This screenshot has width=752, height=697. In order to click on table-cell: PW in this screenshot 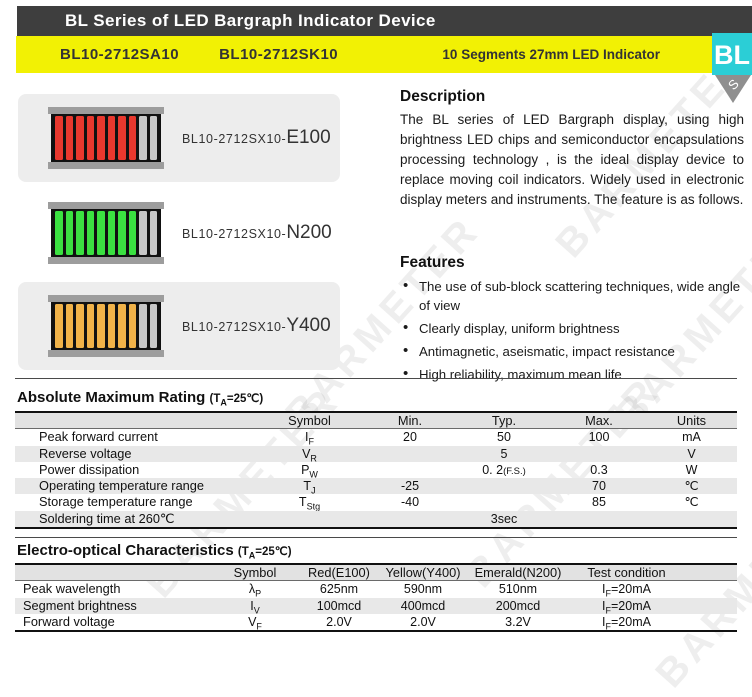, I will do `click(309, 470)`.